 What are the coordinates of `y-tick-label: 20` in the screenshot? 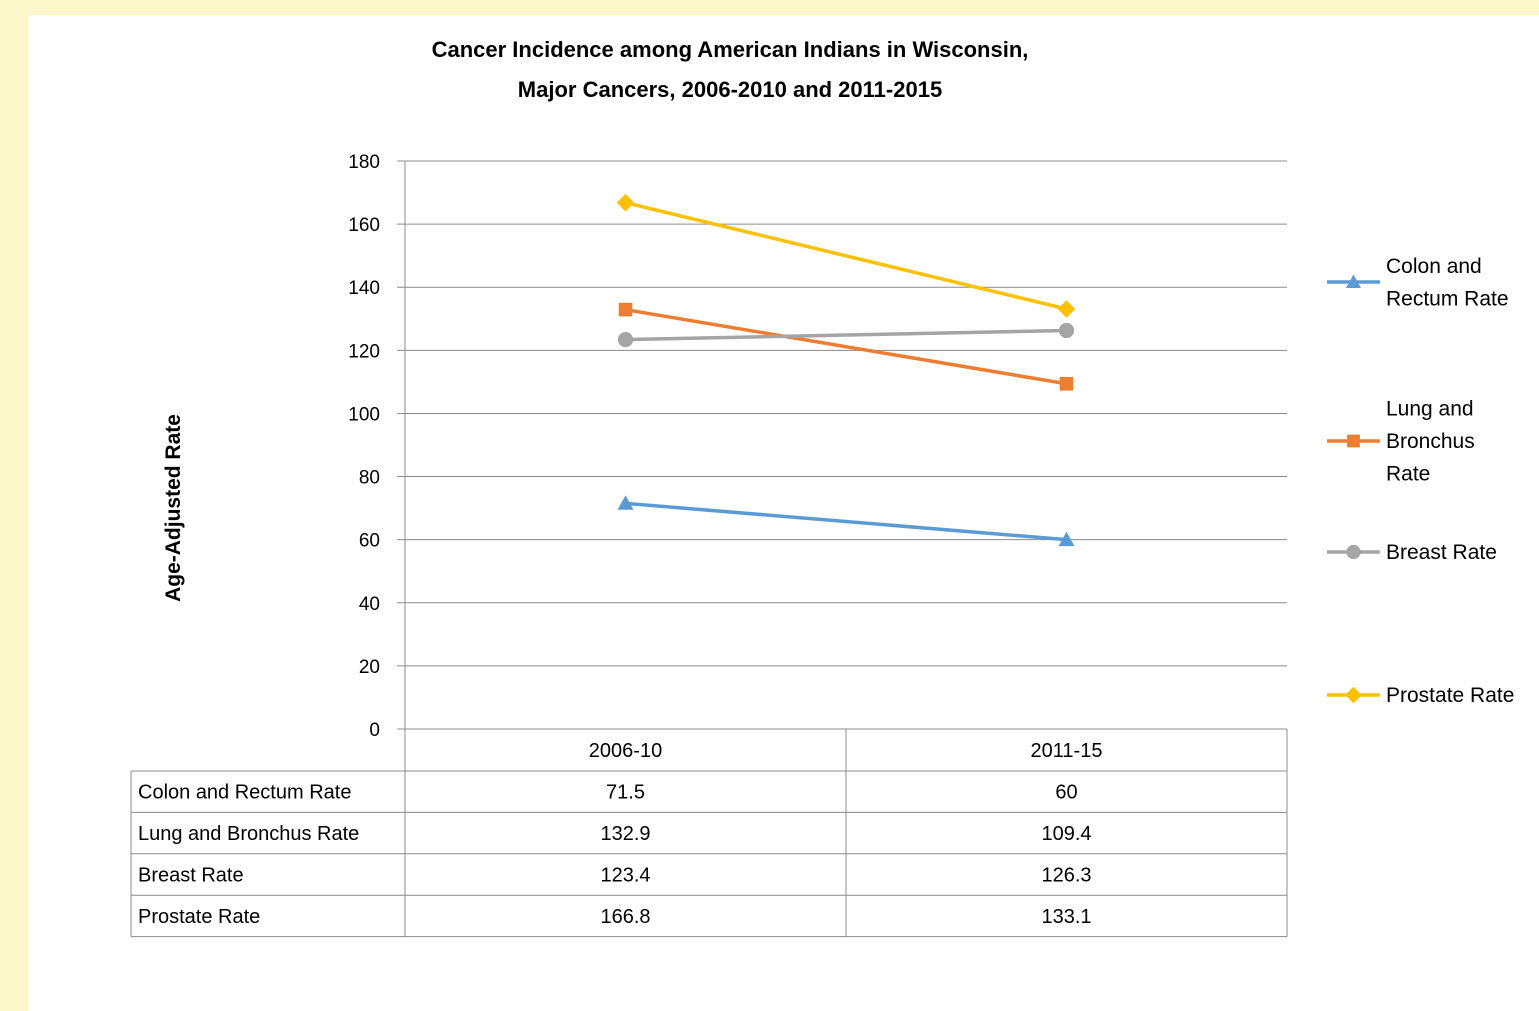 It's located at (369, 667).